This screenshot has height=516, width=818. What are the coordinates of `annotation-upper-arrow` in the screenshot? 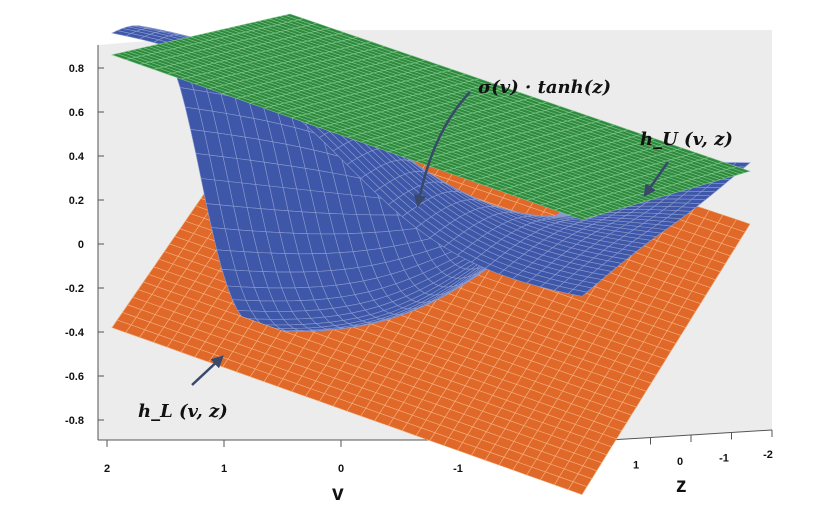 It's located at (656, 179).